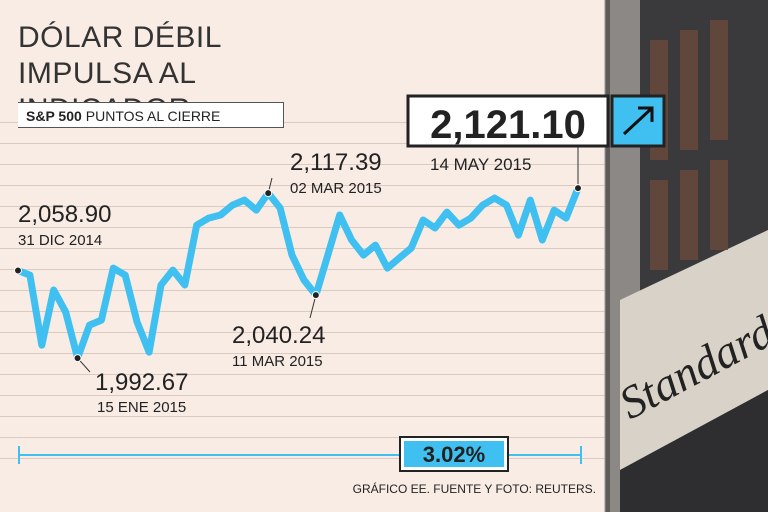  What do you see at coordinates (336, 188) in the screenshot?
I see `date-label: 02 MAR 2015` at bounding box center [336, 188].